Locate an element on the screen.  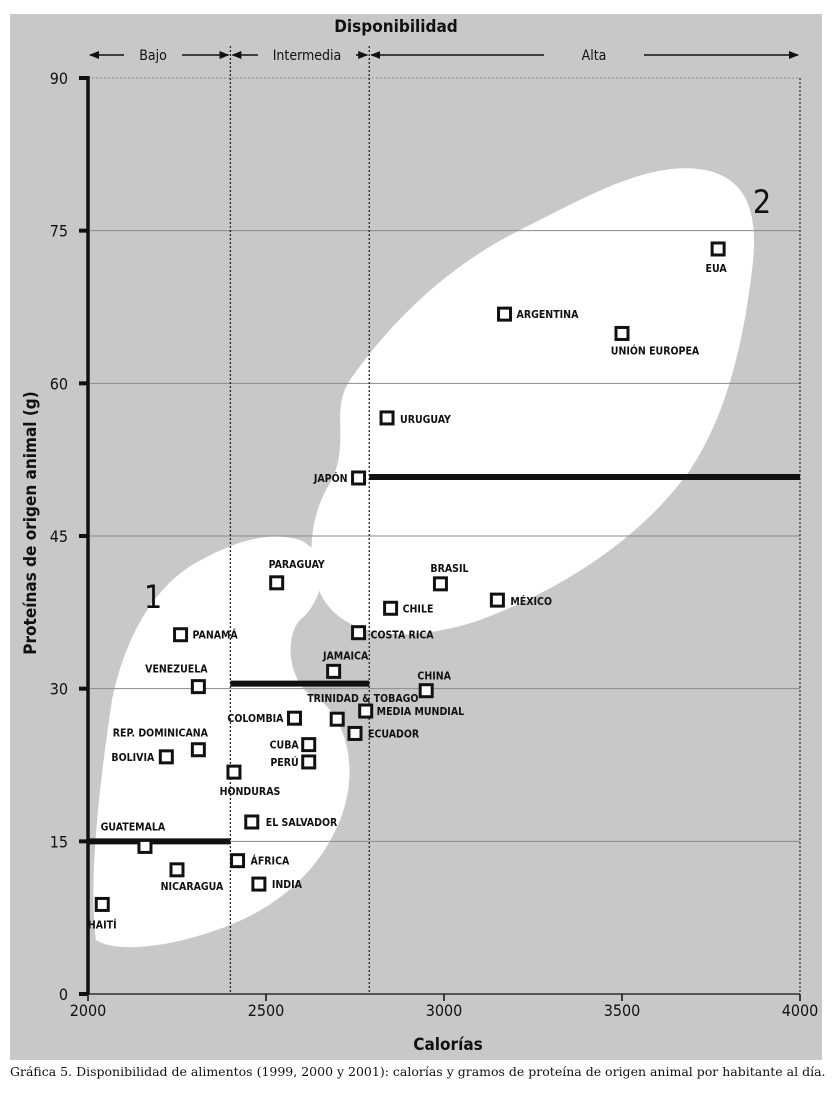
data-point-label: NICARAGUA is located at coordinates (192, 887).